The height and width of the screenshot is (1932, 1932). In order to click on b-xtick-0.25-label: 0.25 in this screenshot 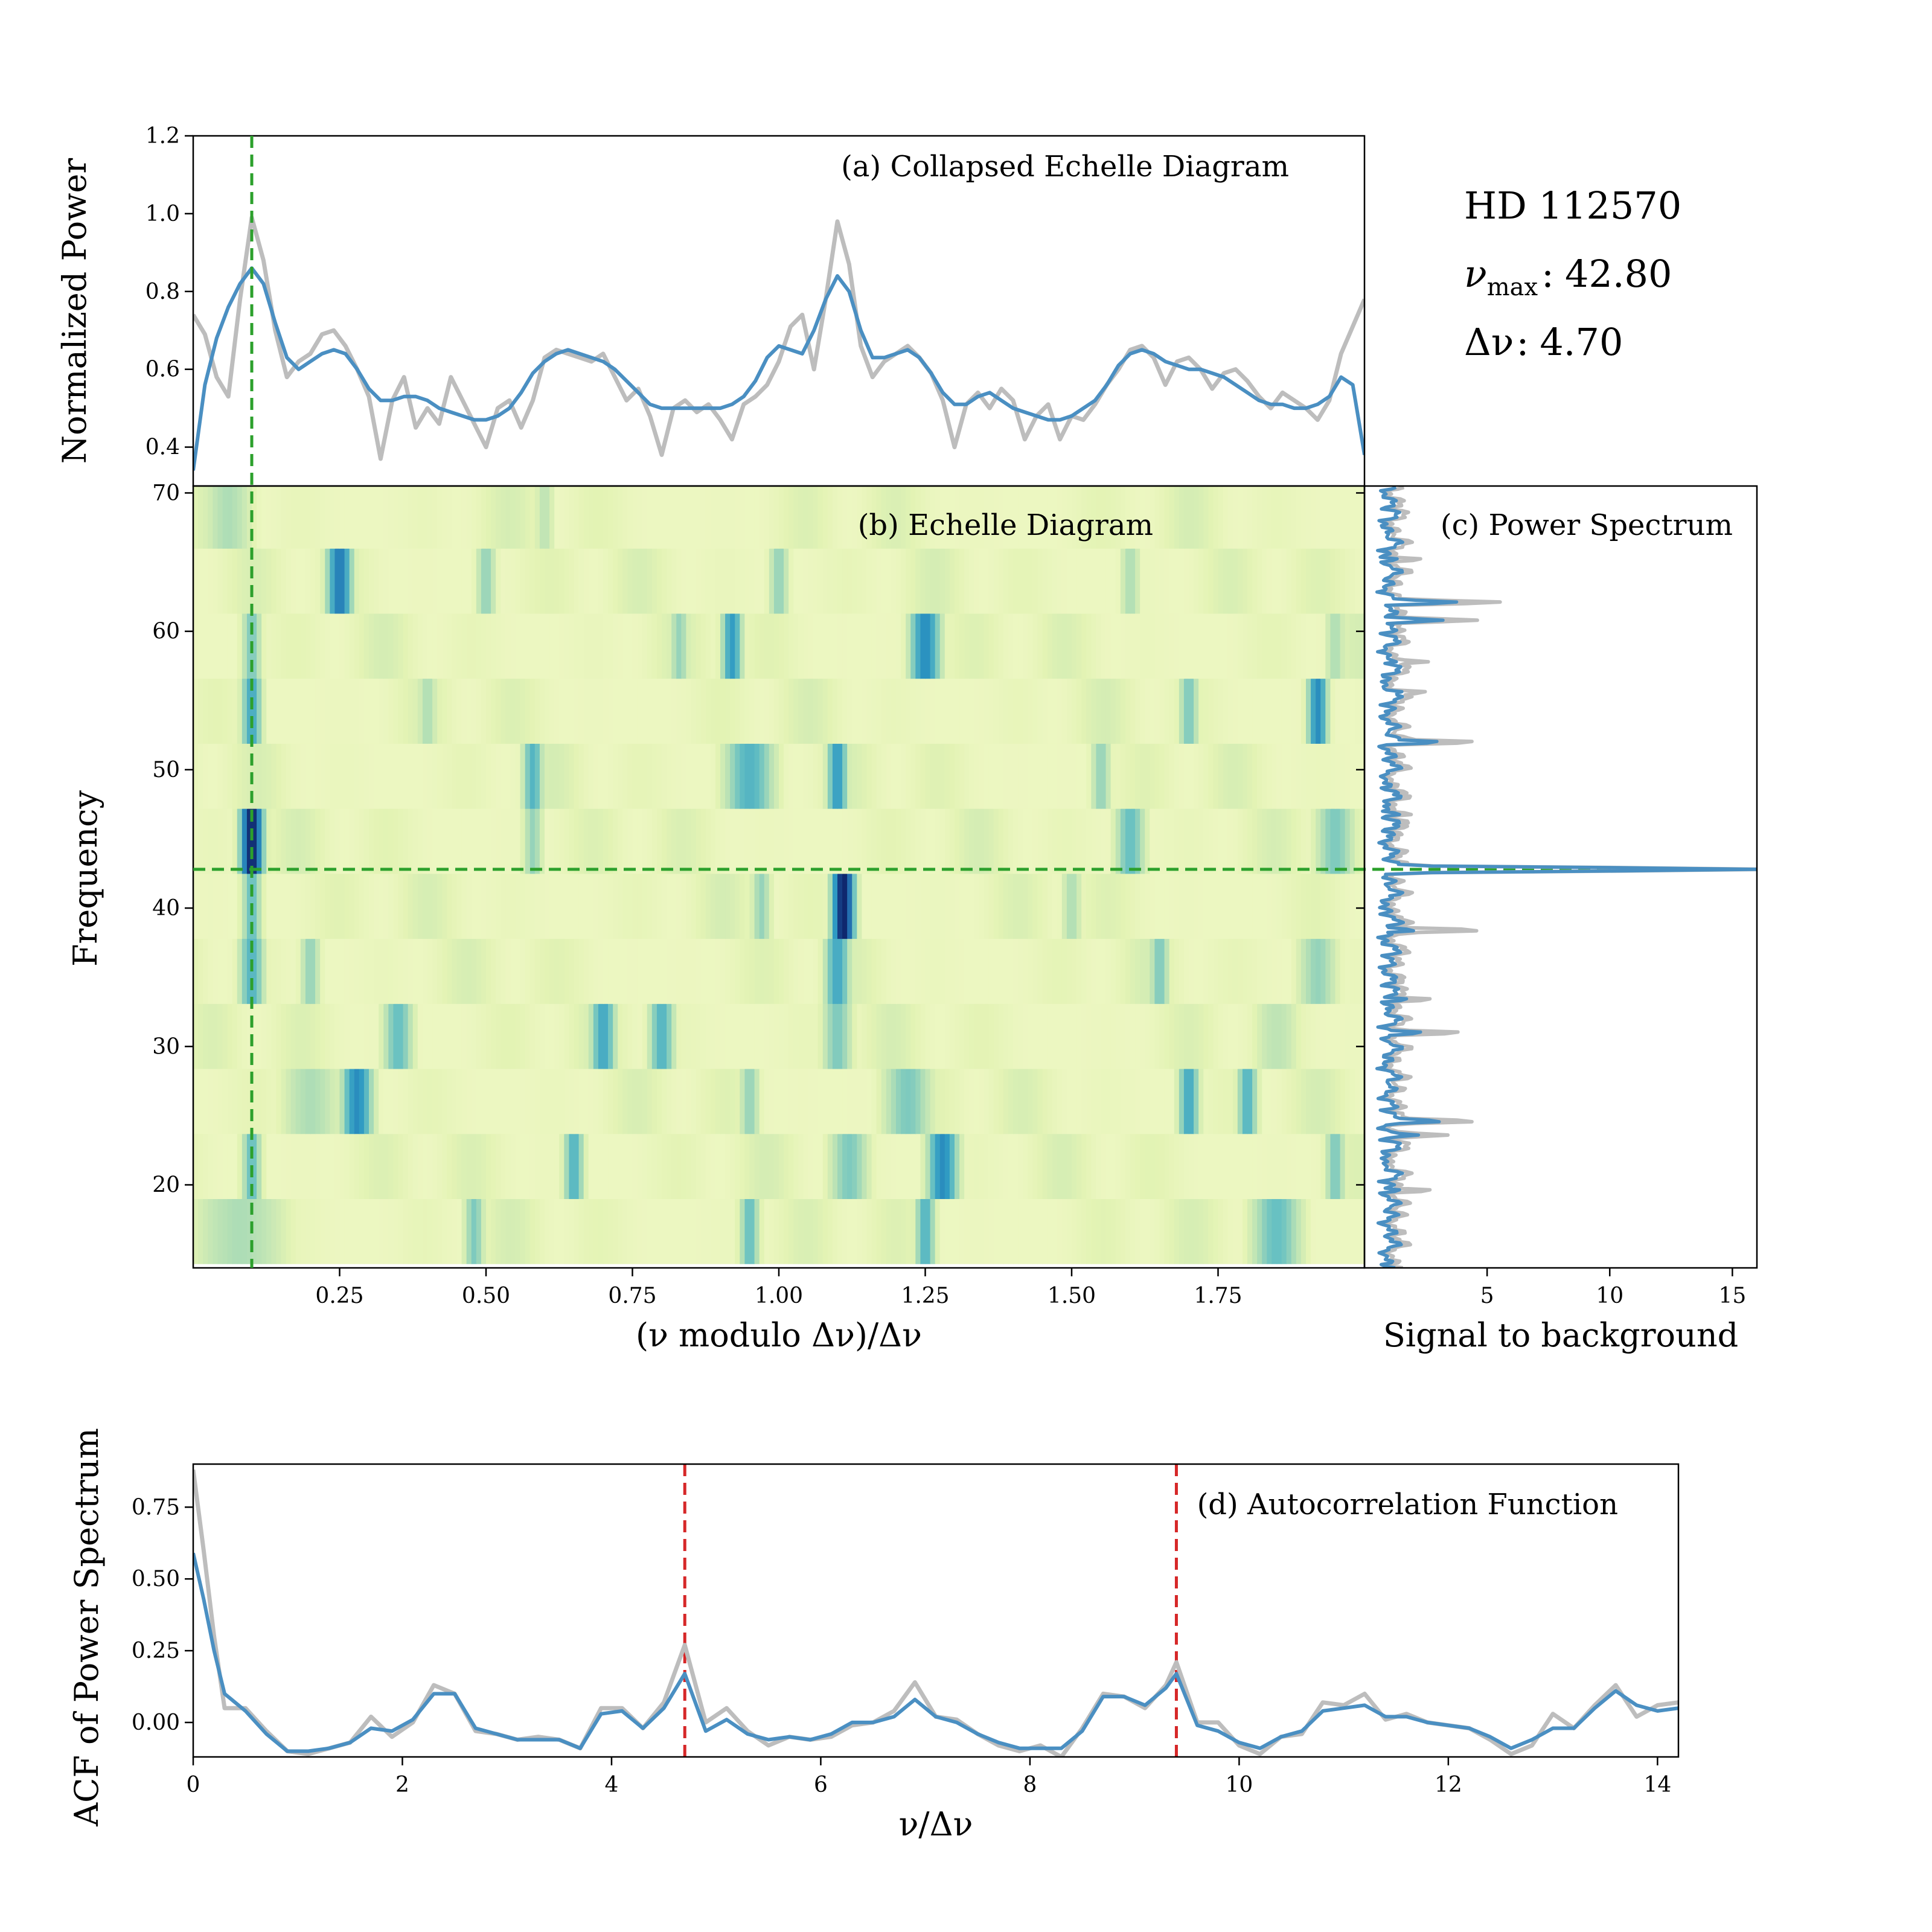, I will do `click(339, 1296)`.